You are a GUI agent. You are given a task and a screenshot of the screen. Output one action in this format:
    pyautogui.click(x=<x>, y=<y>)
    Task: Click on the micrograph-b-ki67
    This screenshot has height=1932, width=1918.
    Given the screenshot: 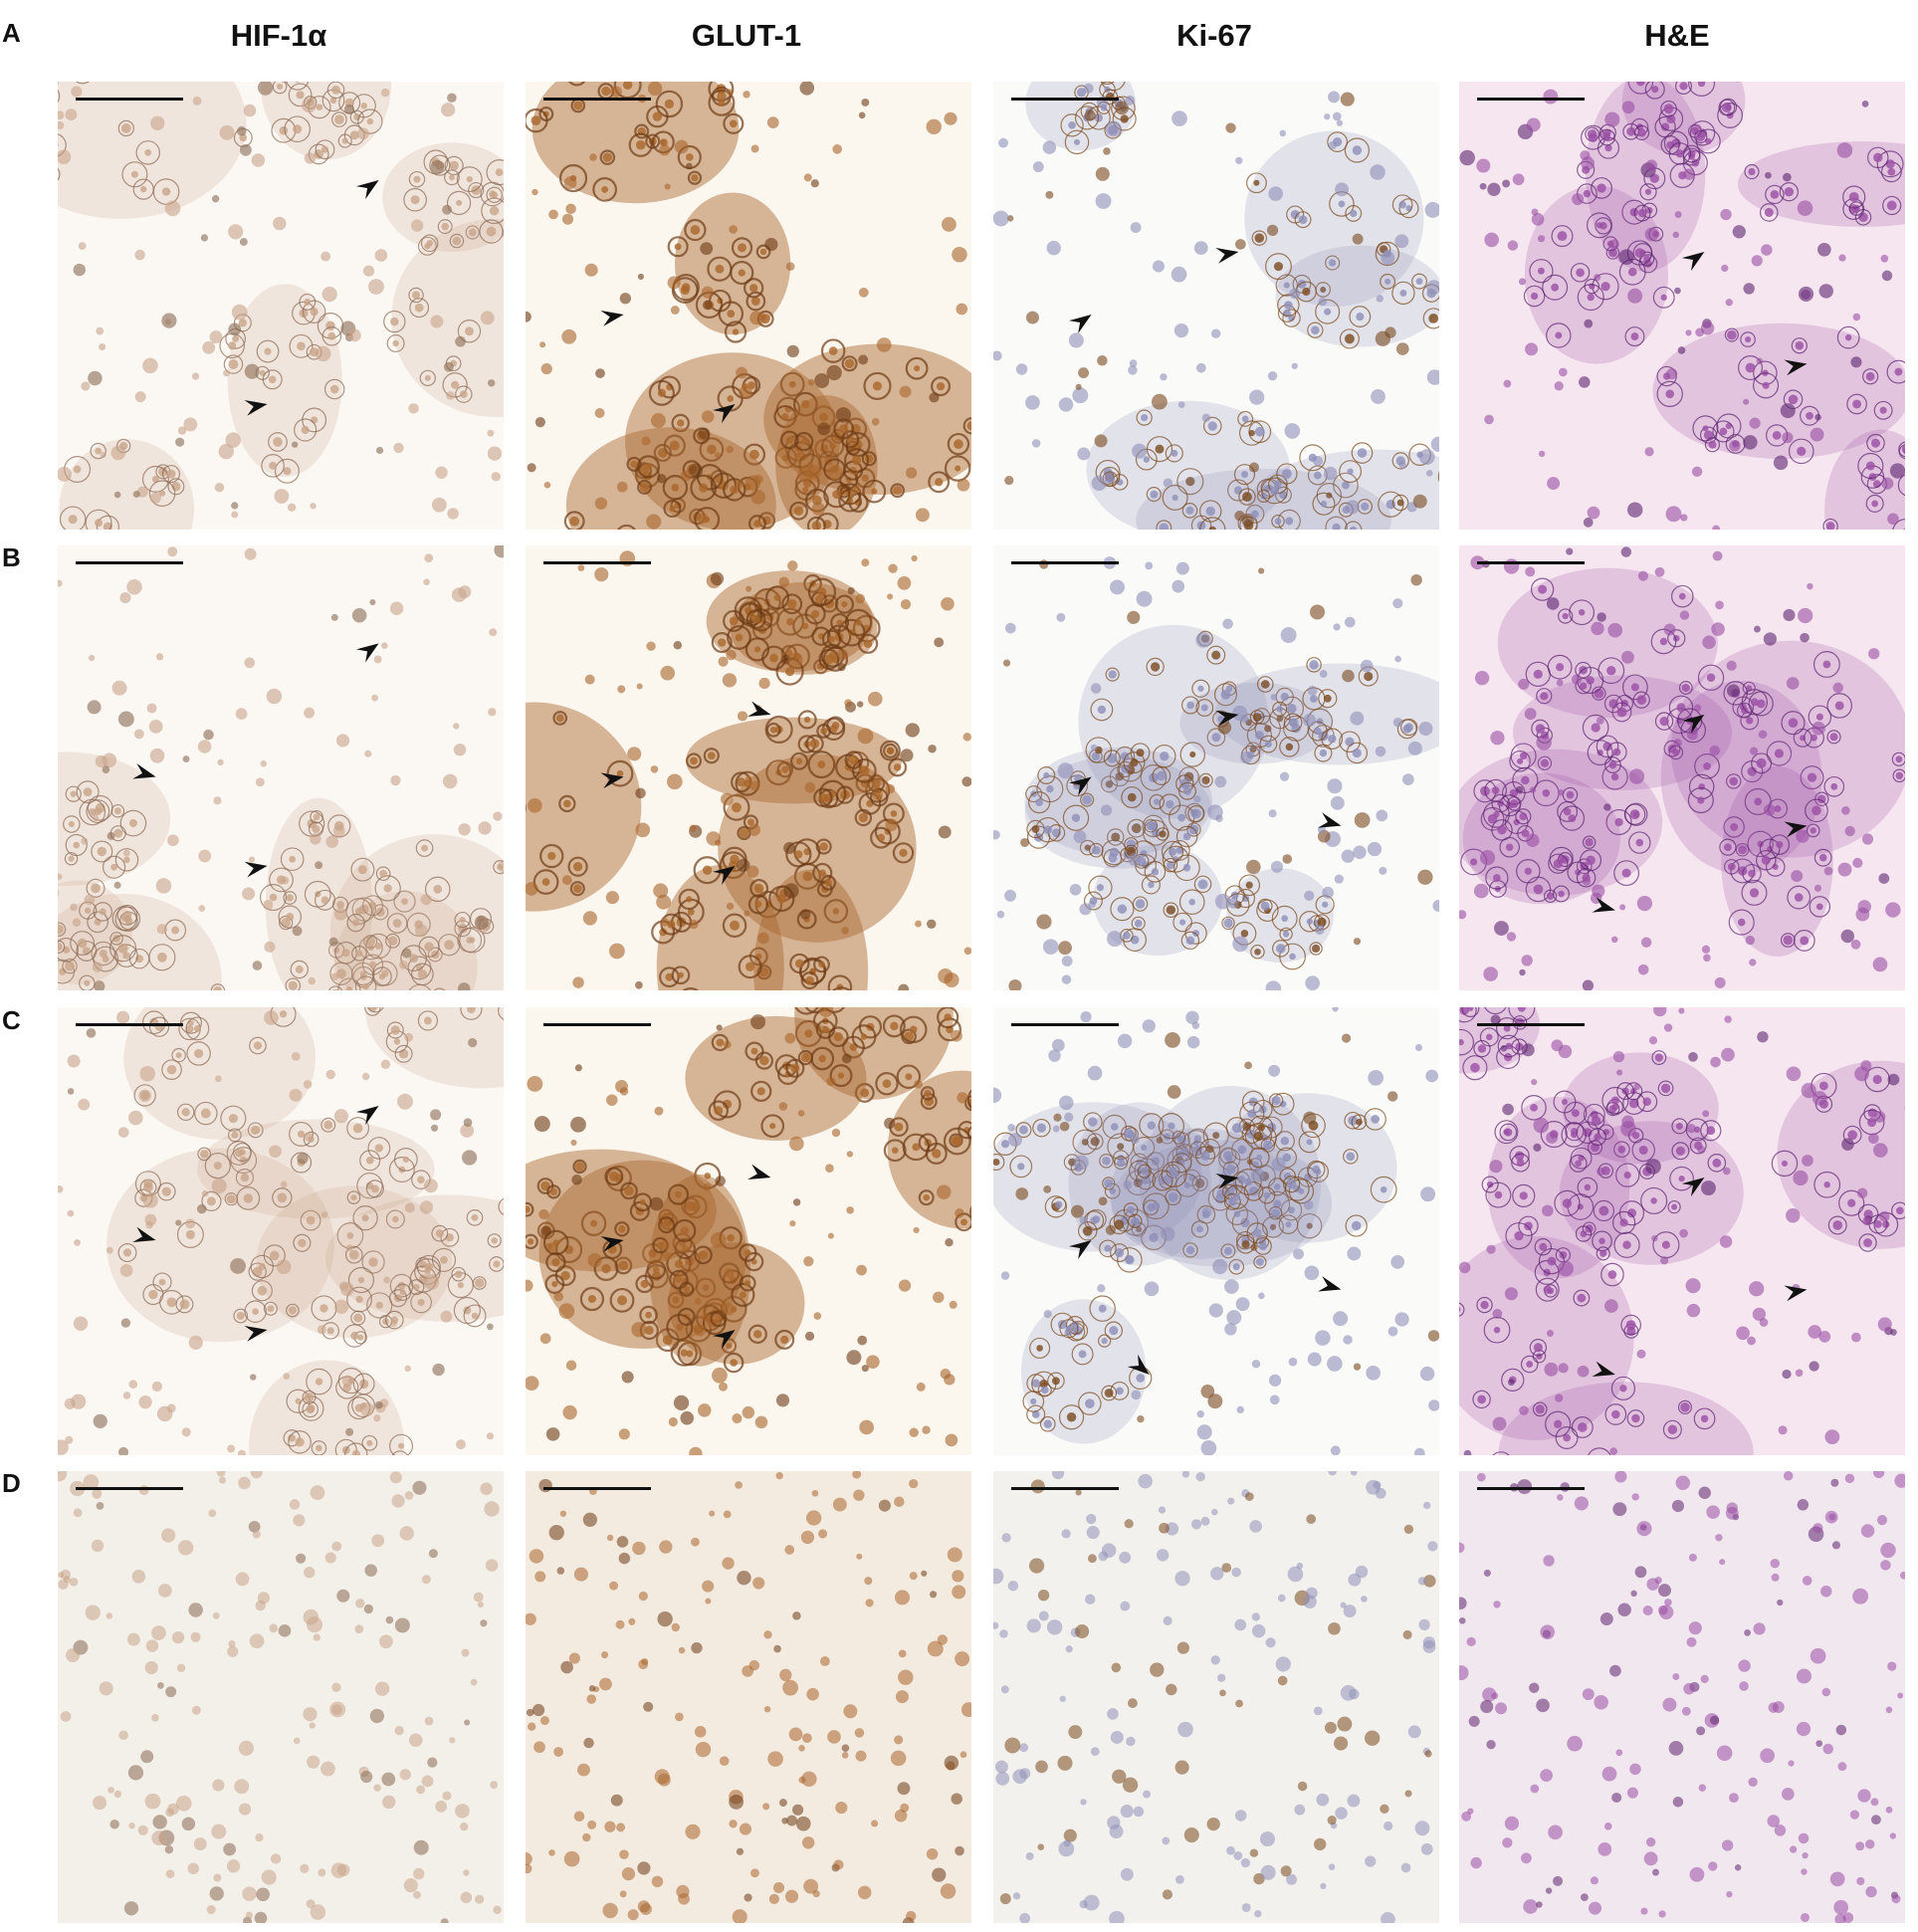 What is the action you would take?
    pyautogui.click(x=1216, y=767)
    